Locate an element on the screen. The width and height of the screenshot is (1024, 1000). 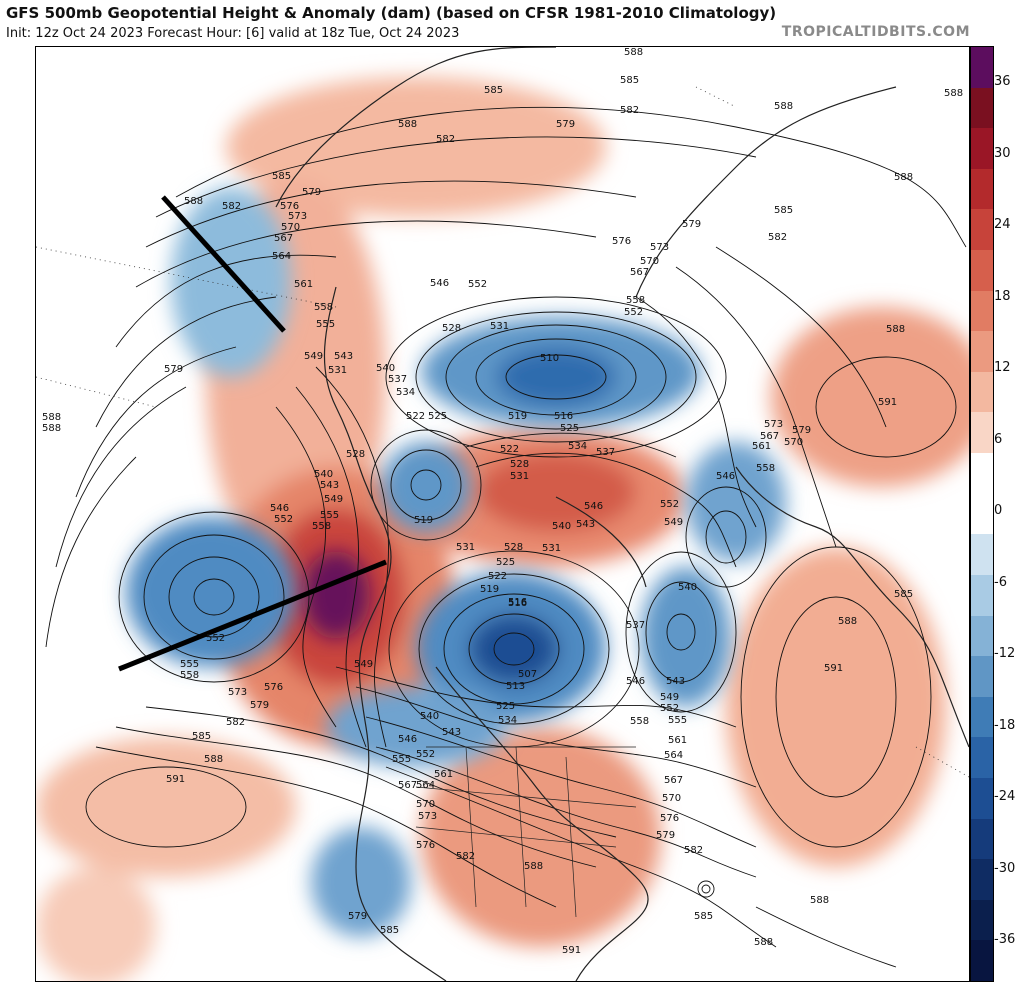
colorbar-tick-label: -30 is located at coordinates (1005, 868).